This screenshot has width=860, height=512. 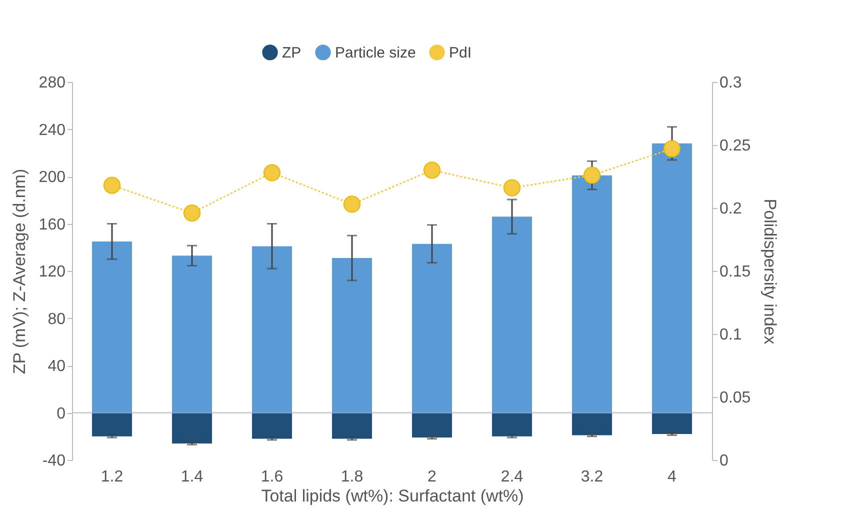 I want to click on x-tick-label: 3.2, so click(x=592, y=477).